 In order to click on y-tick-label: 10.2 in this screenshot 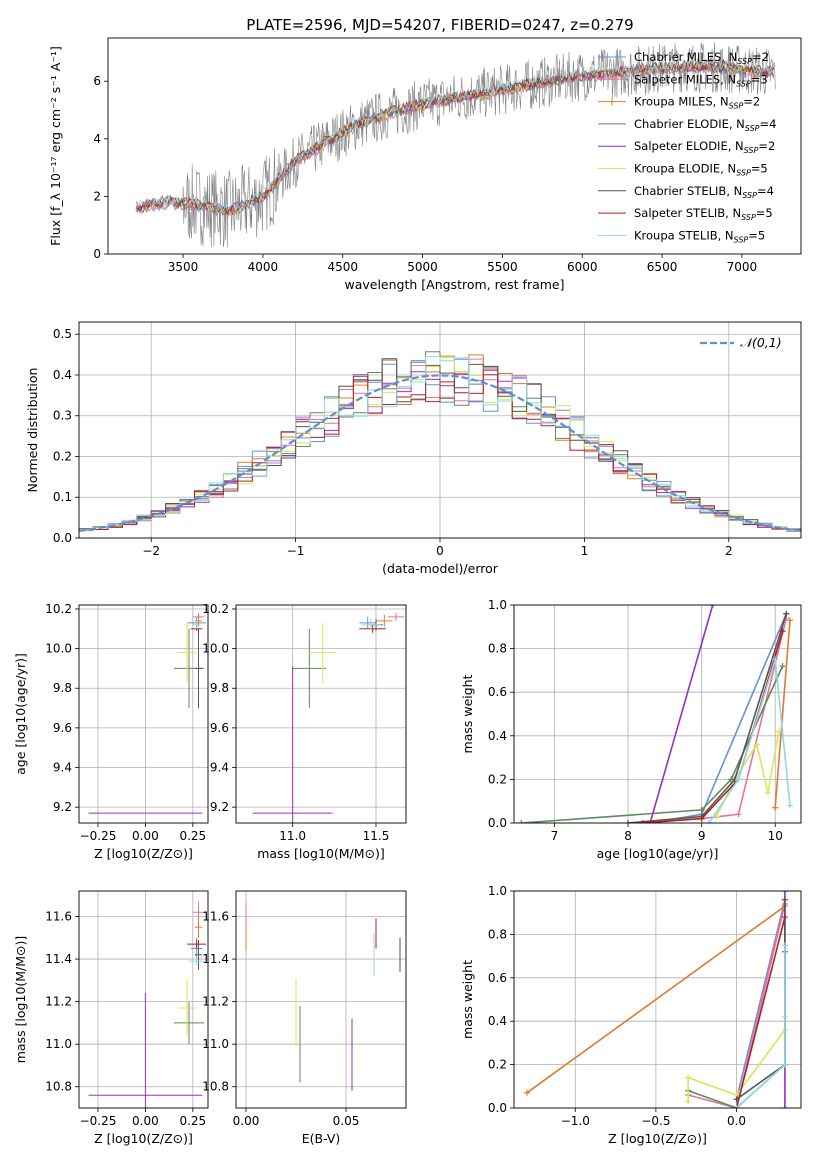, I will do `click(58, 609)`.